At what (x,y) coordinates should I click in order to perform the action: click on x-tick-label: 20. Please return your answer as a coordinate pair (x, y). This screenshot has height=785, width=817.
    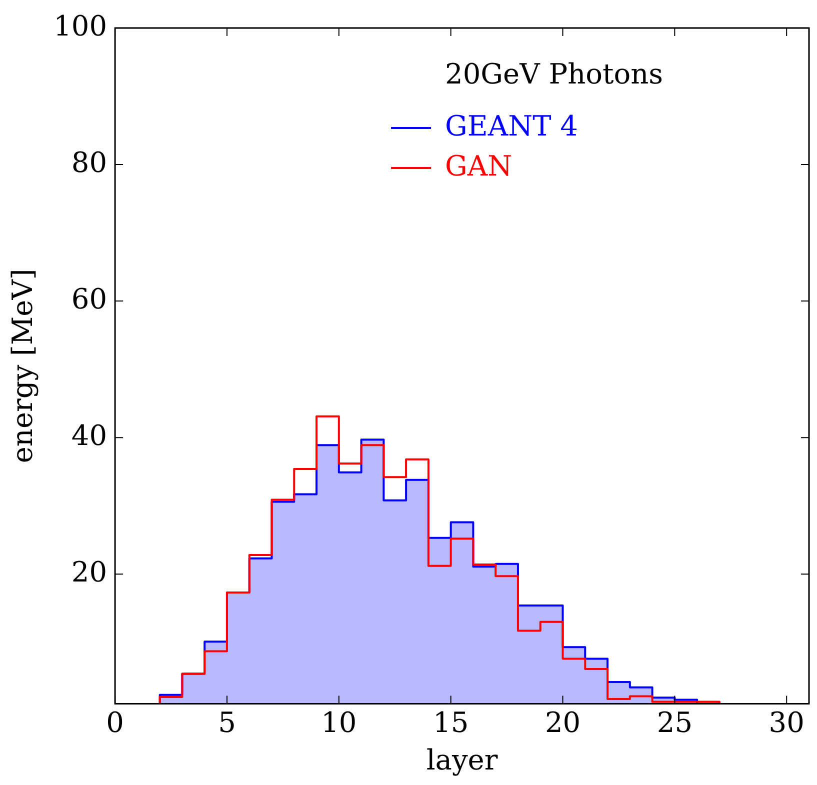
    Looking at the image, I should click on (562, 722).